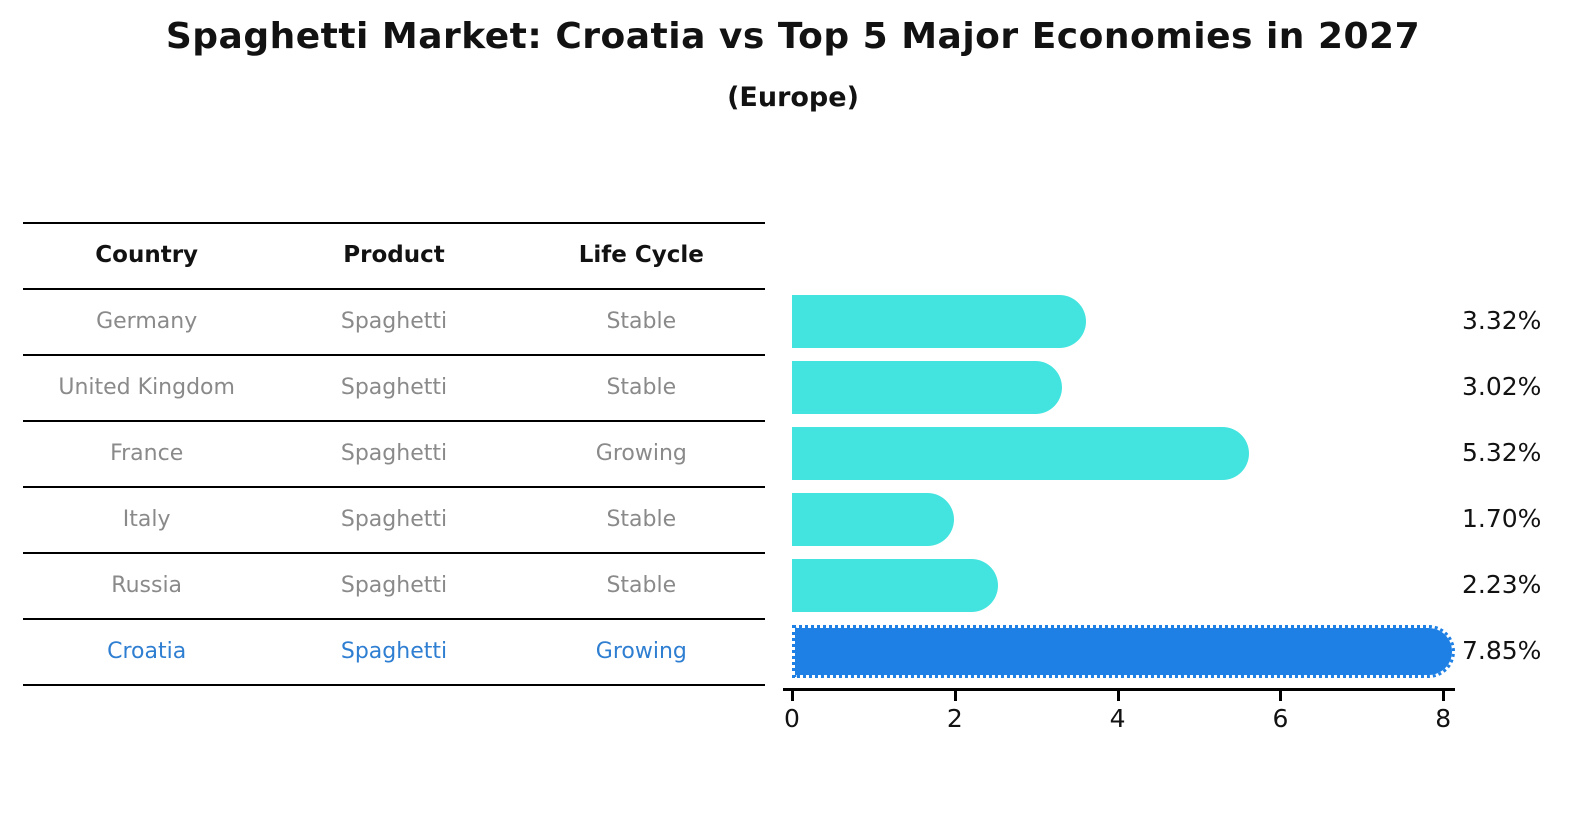 The height and width of the screenshot is (823, 1586). I want to click on value-label-russia: 2.23%, so click(1502, 584).